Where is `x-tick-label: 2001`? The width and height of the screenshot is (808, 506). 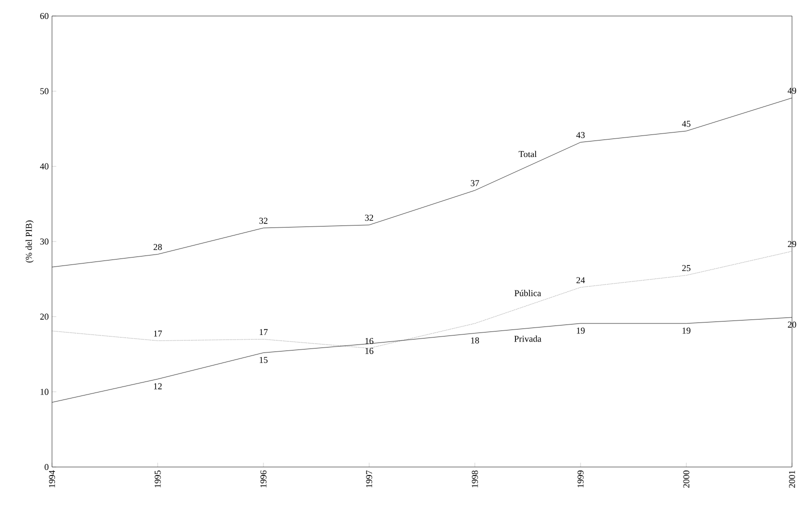 x-tick-label: 2001 is located at coordinates (792, 479).